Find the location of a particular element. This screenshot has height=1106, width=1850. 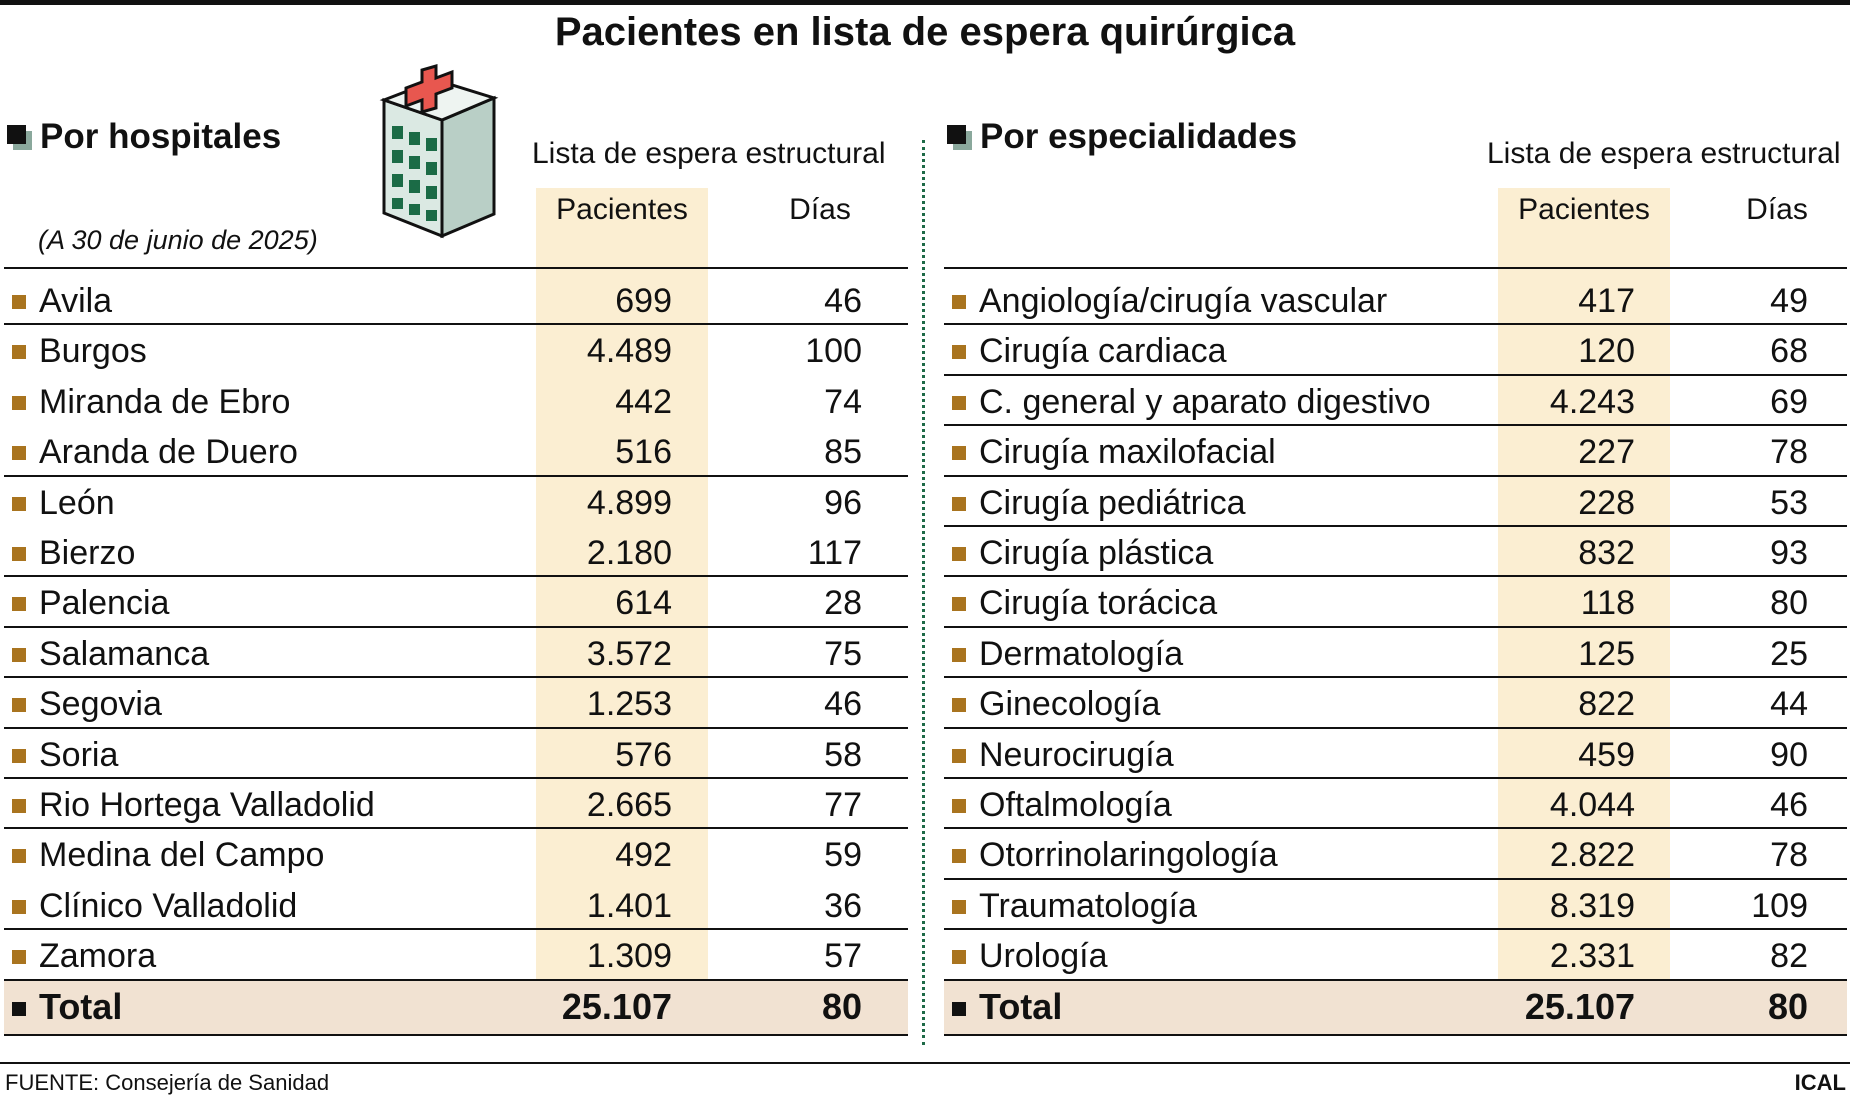

patients-value: 822 is located at coordinates (1606, 704).